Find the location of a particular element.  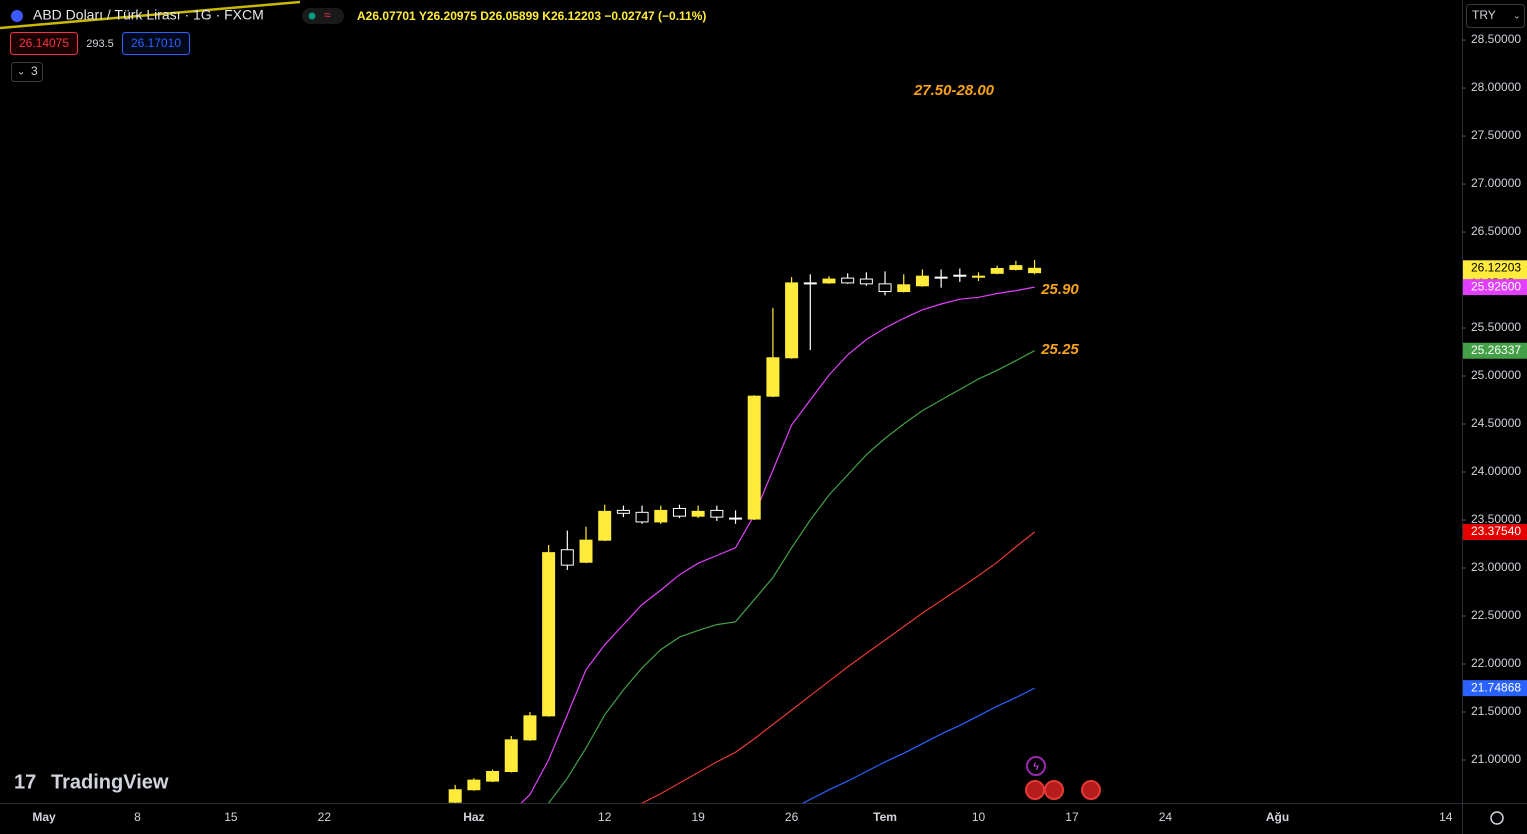

y-tick-label: 25.00000 is located at coordinates (1496, 375).